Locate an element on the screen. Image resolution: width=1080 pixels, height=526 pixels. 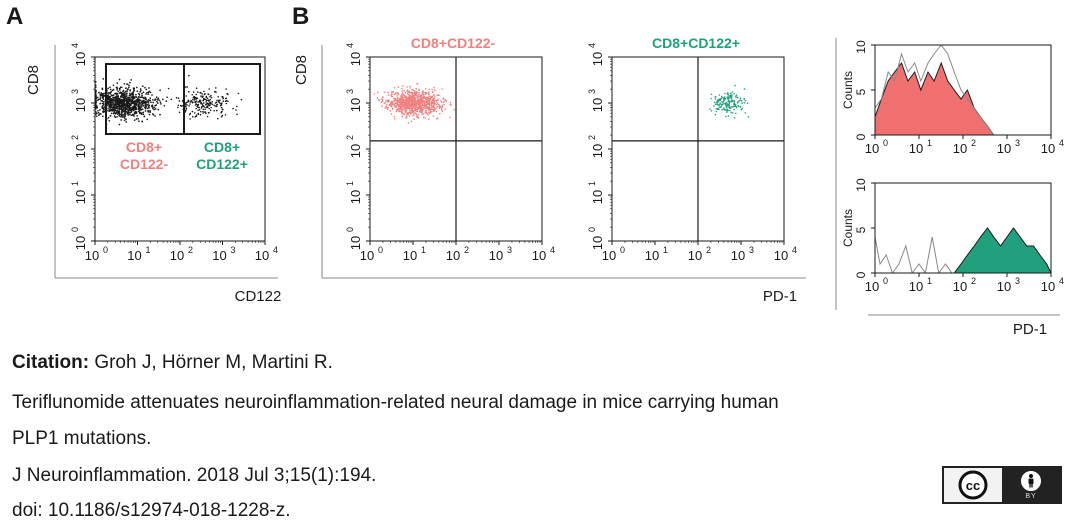
panel-b-left-quadrant-lines is located at coordinates (456, 149).